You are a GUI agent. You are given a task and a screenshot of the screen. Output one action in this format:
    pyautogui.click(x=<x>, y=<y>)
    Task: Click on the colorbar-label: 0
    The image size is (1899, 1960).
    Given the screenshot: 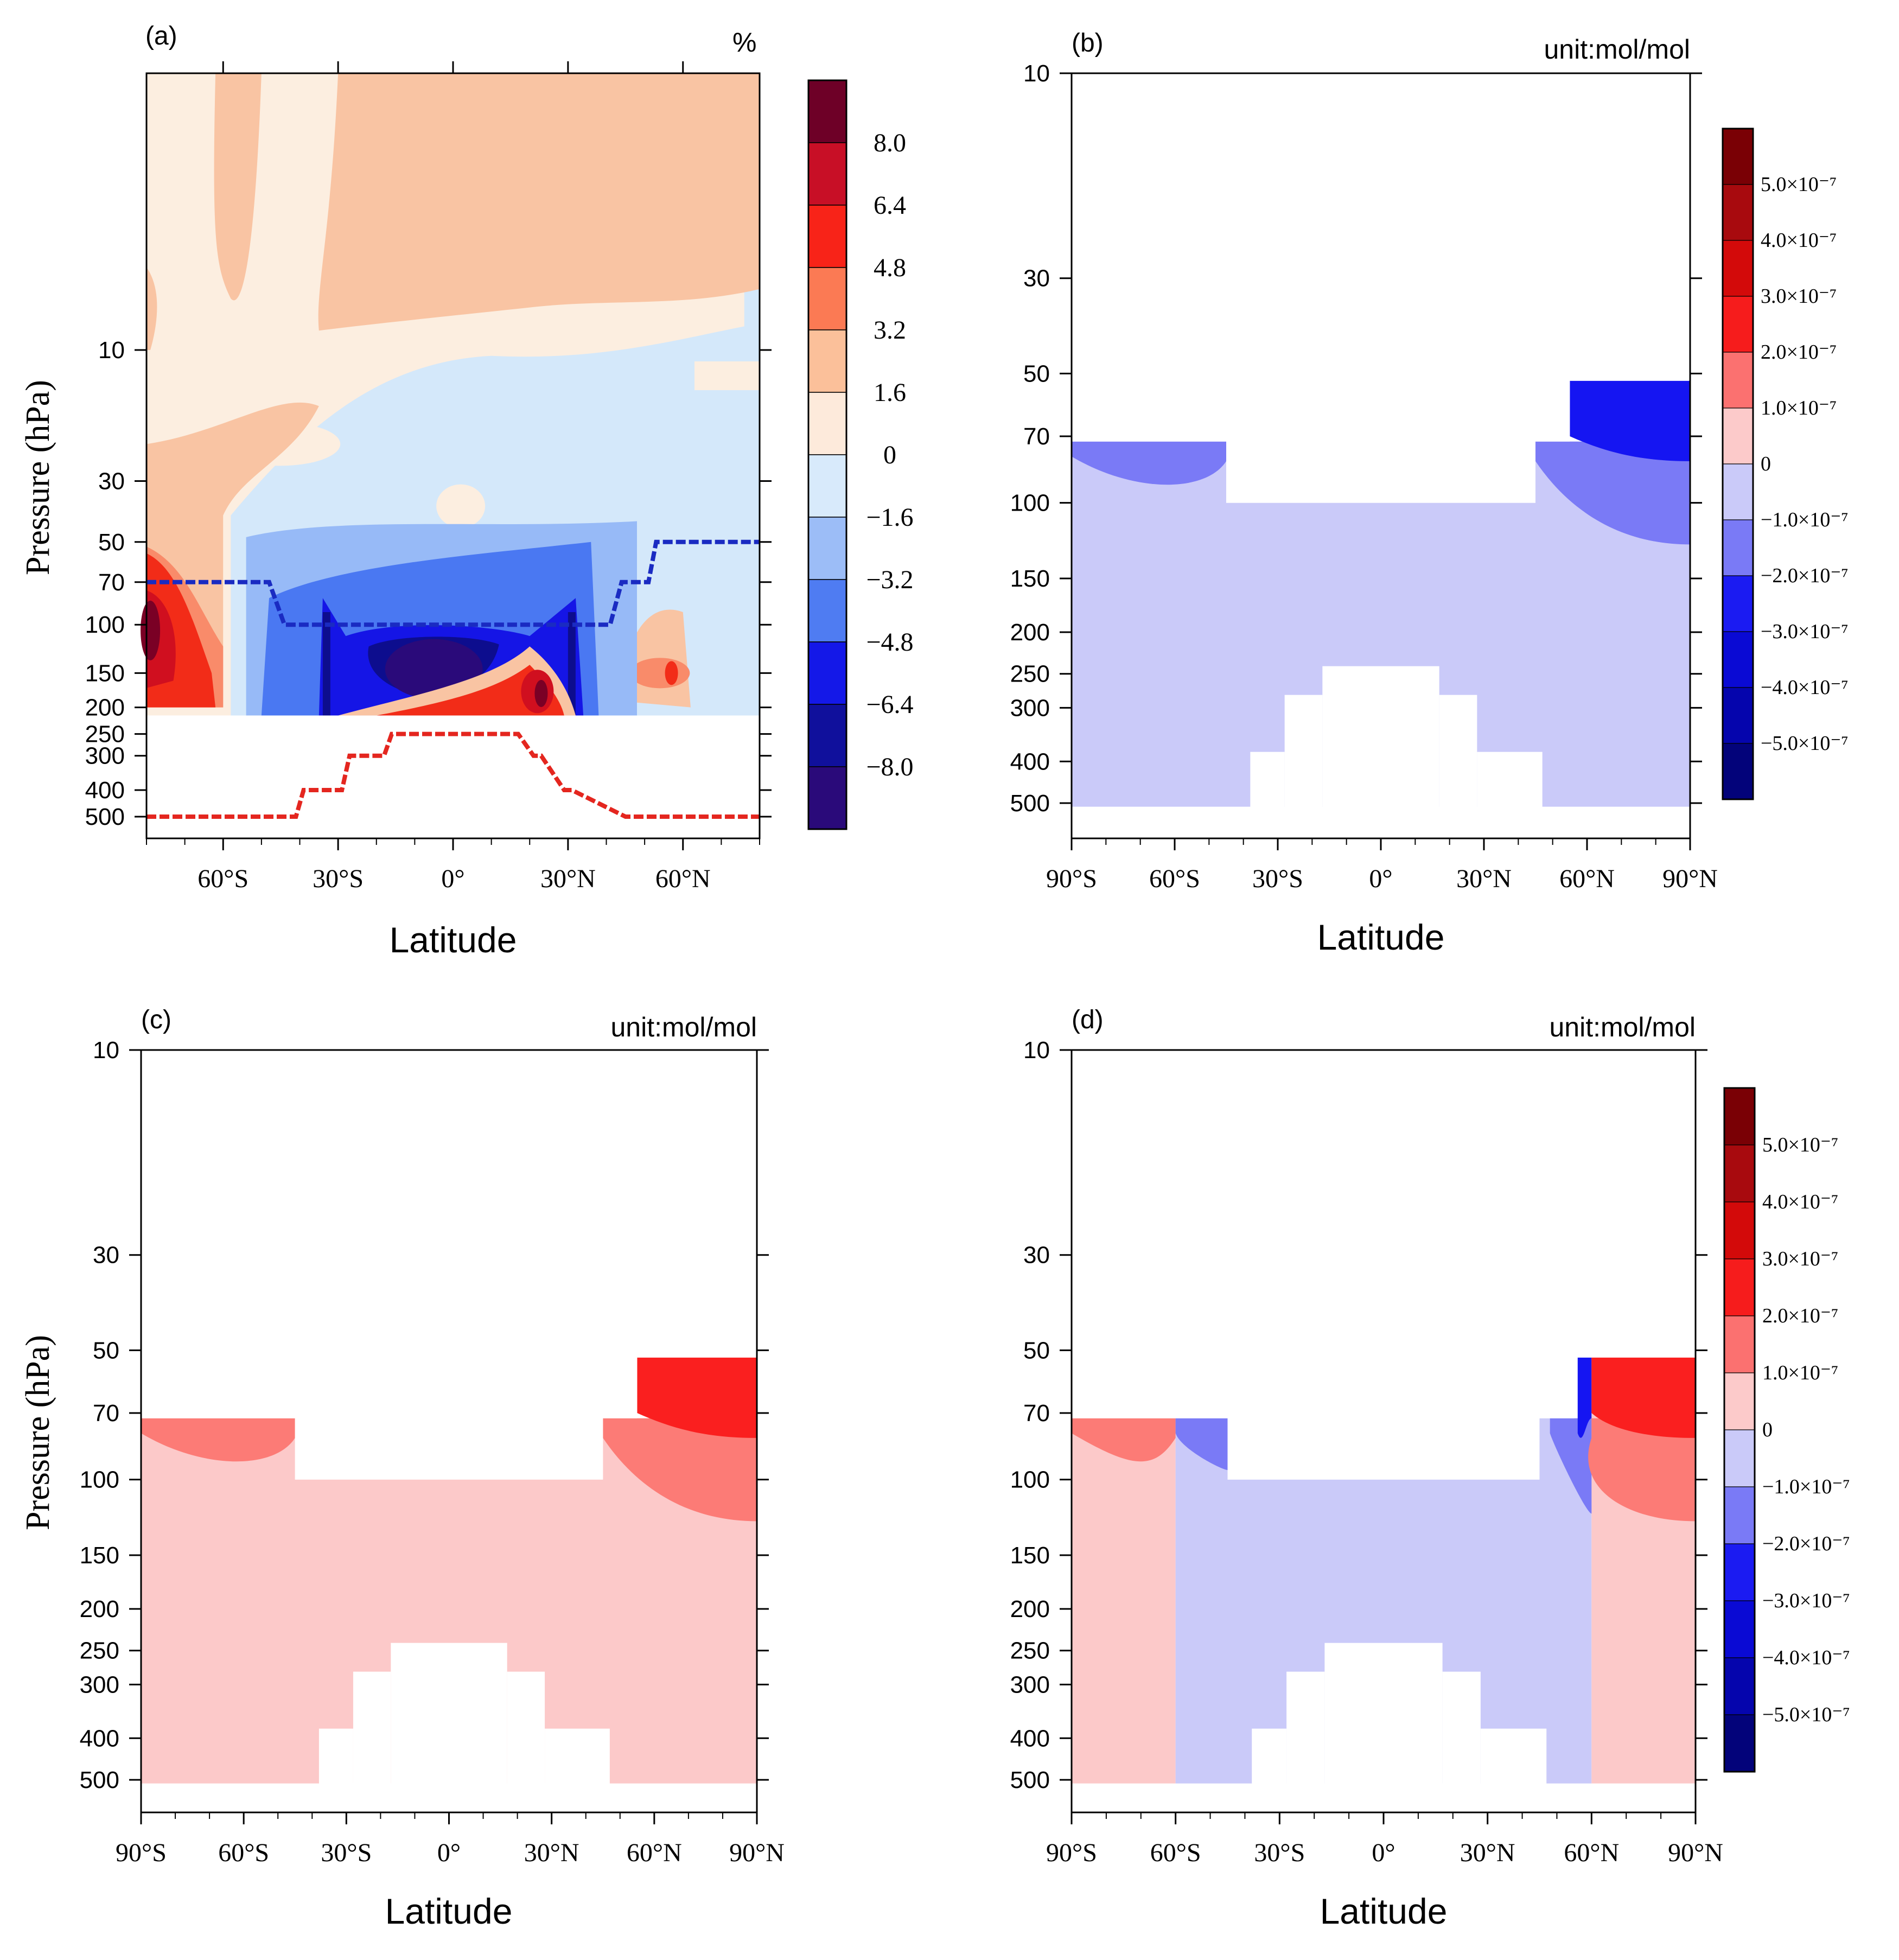 What is the action you would take?
    pyautogui.click(x=1767, y=1429)
    